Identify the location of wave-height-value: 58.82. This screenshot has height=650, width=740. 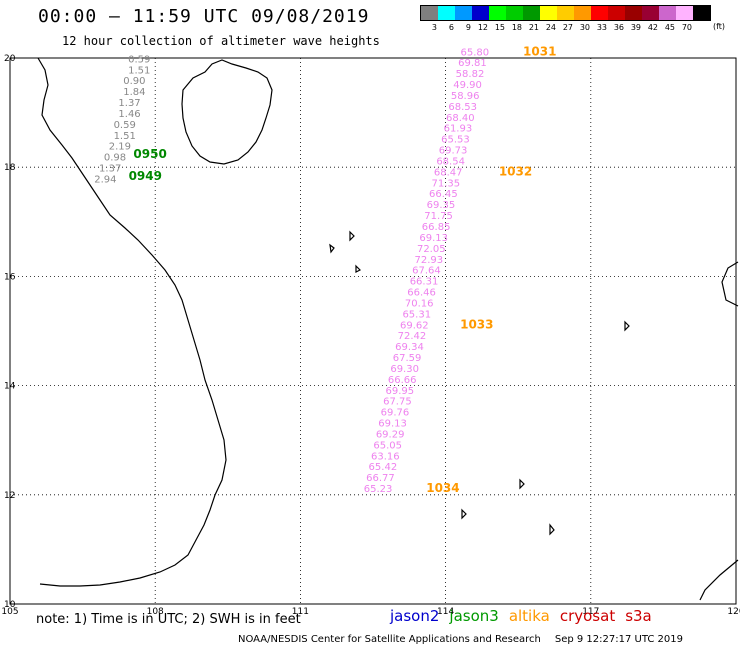
(470, 74).